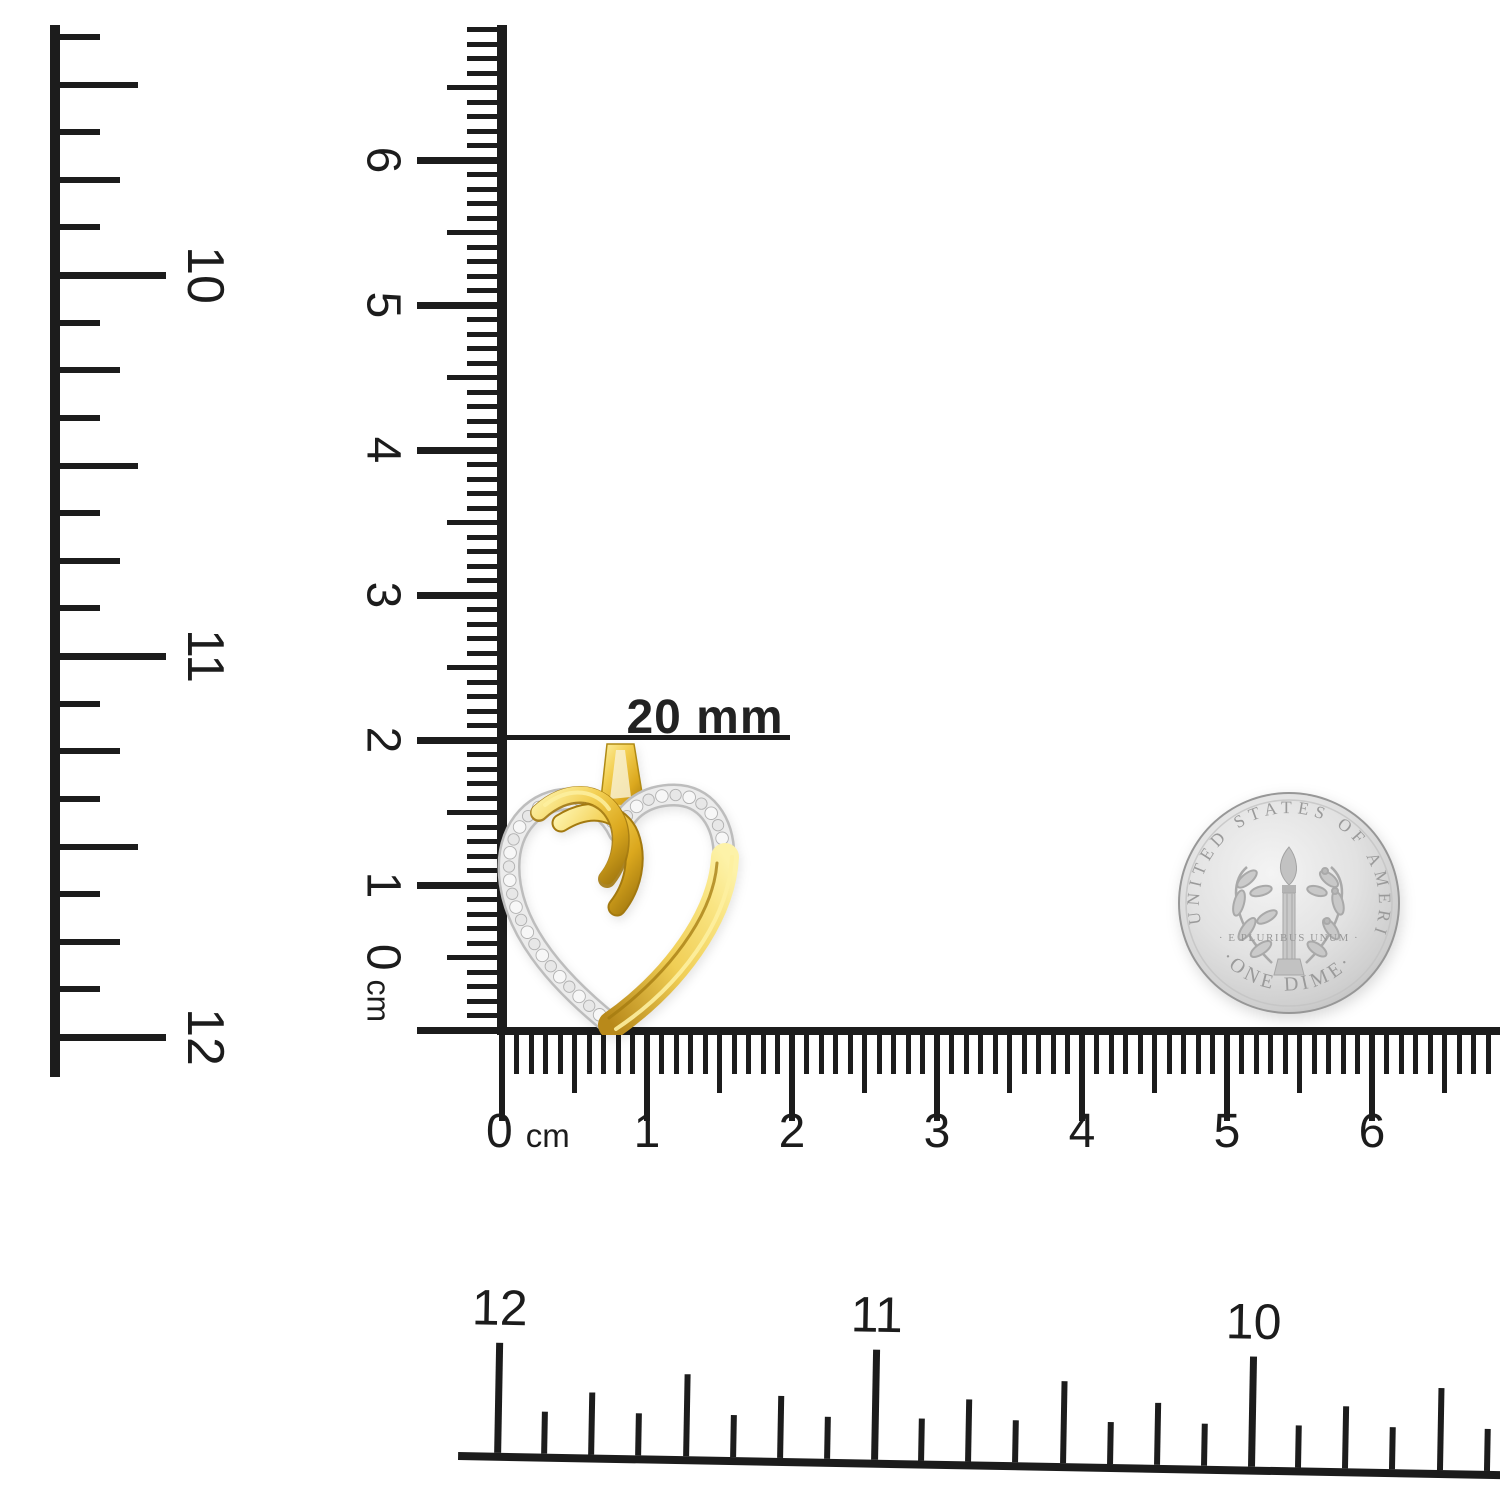 This screenshot has height=1500, width=1500. Describe the element at coordinates (622, 776) in the screenshot. I see `pendant-bail` at that location.